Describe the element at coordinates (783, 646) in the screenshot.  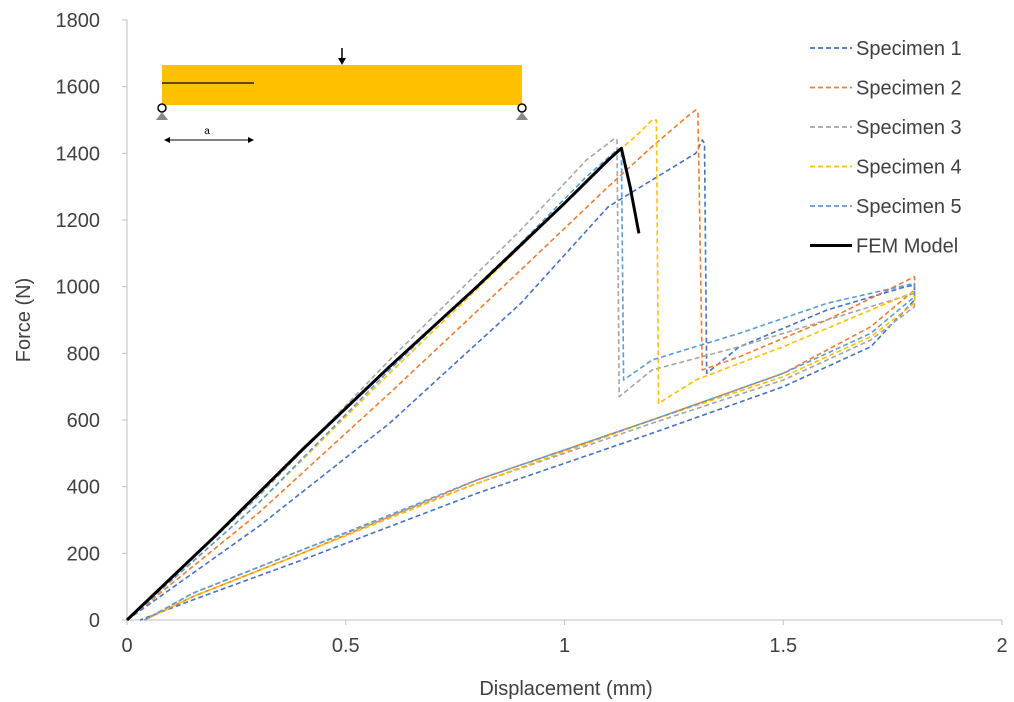
I see `x-tick-label: 1.5` at that location.